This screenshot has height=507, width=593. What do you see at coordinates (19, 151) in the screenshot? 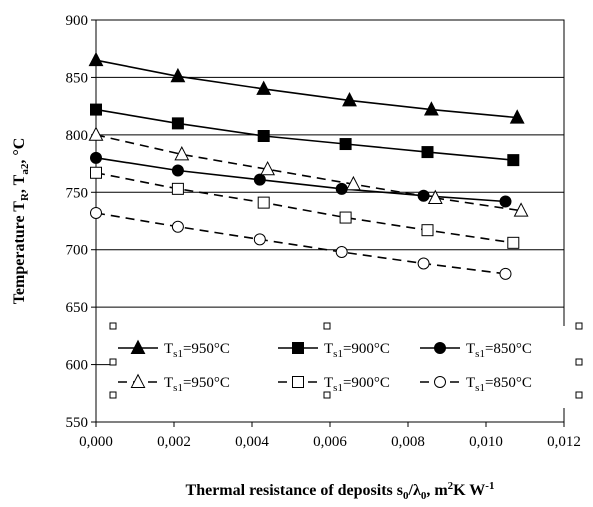
I see `y-title-unit: , °C` at bounding box center [19, 151].